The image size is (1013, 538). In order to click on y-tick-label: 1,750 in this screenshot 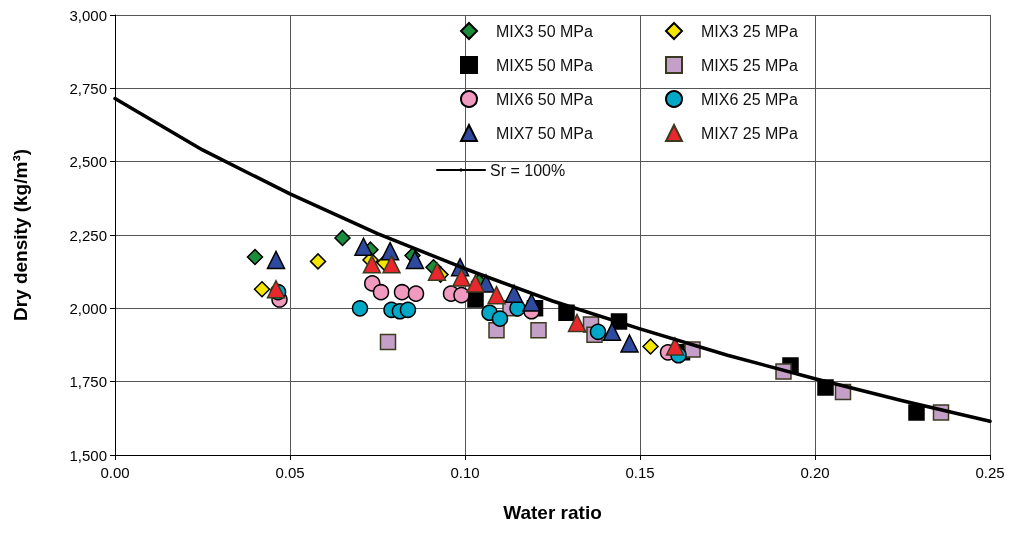, I will do `click(88, 382)`.